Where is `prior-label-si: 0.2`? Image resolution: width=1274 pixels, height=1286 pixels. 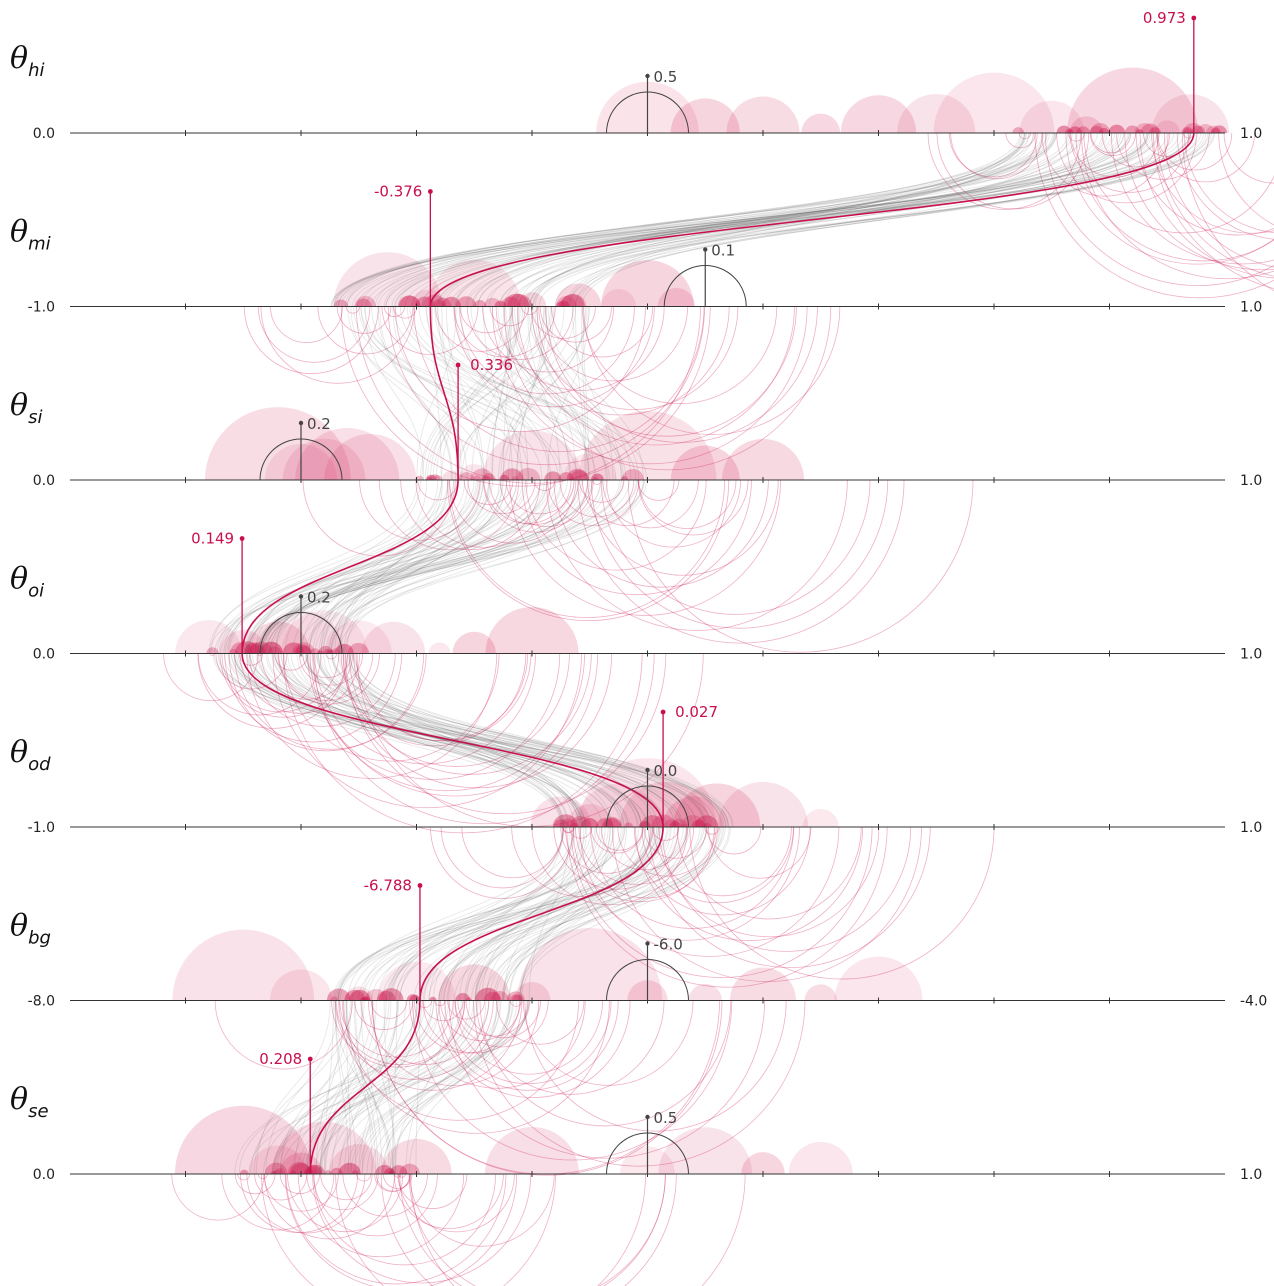
prior-label-si: 0.2 is located at coordinates (319, 424).